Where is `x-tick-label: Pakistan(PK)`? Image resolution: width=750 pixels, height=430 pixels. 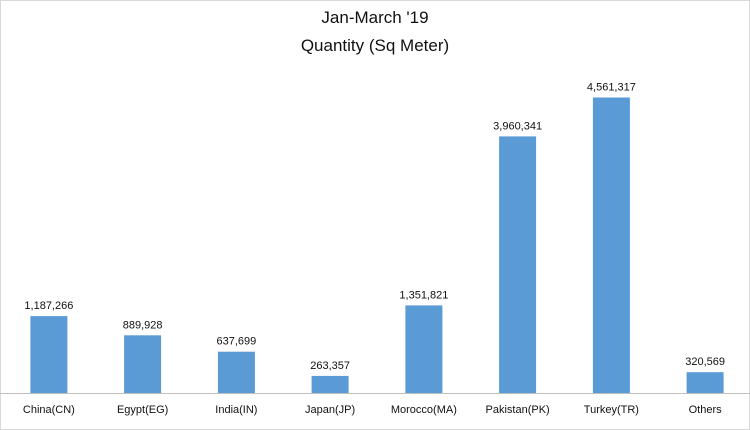
x-tick-label: Pakistan(PK) is located at coordinates (518, 410).